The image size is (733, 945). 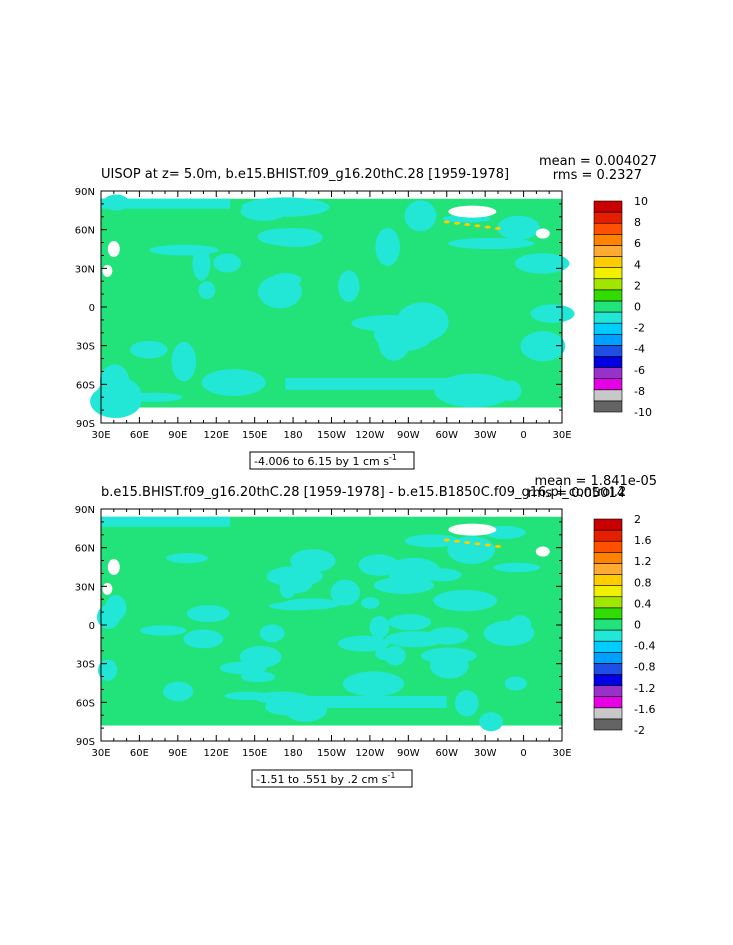 I want to click on colorbar-label: 0.4, so click(x=643, y=603).